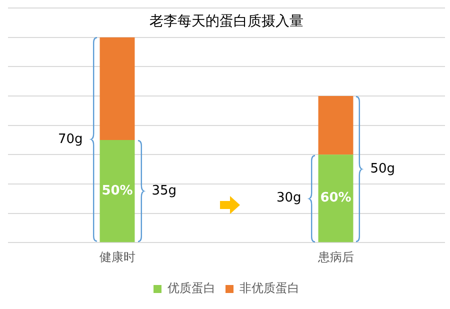  I want to click on annotation: 70g, so click(70, 140).